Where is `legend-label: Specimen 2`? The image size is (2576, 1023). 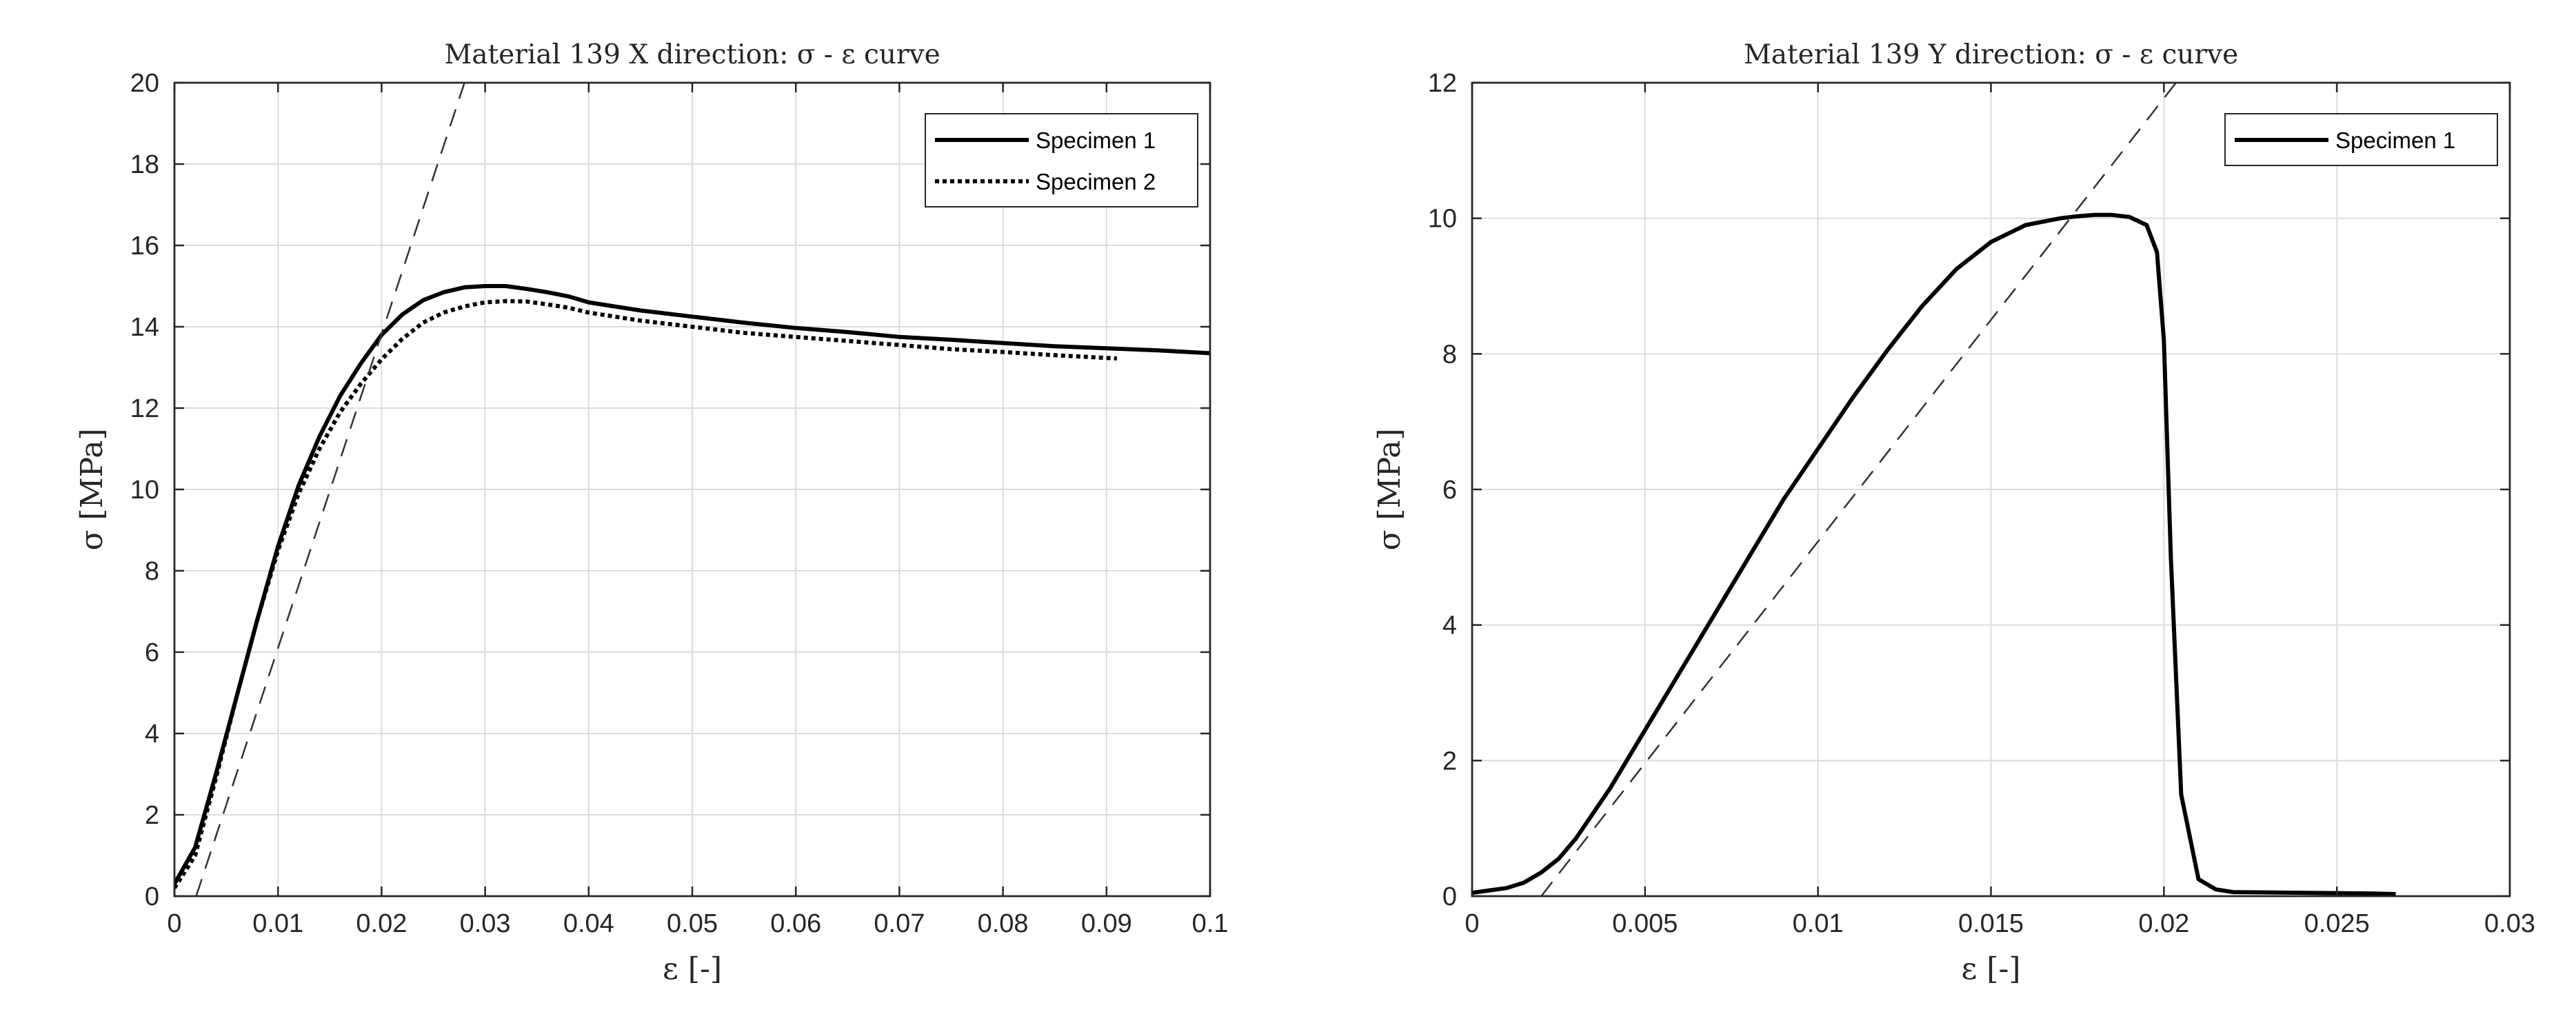 legend-label: Specimen 2 is located at coordinates (1096, 181).